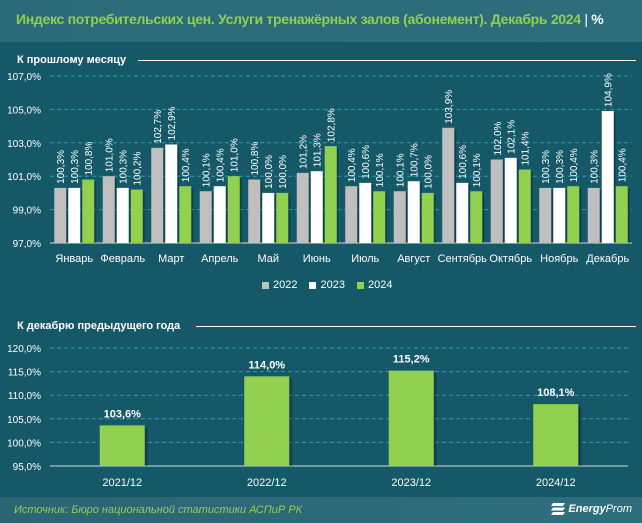 Image resolution: width=642 pixels, height=523 pixels. I want to click on y-tick-label: 95,0%, so click(27, 467).